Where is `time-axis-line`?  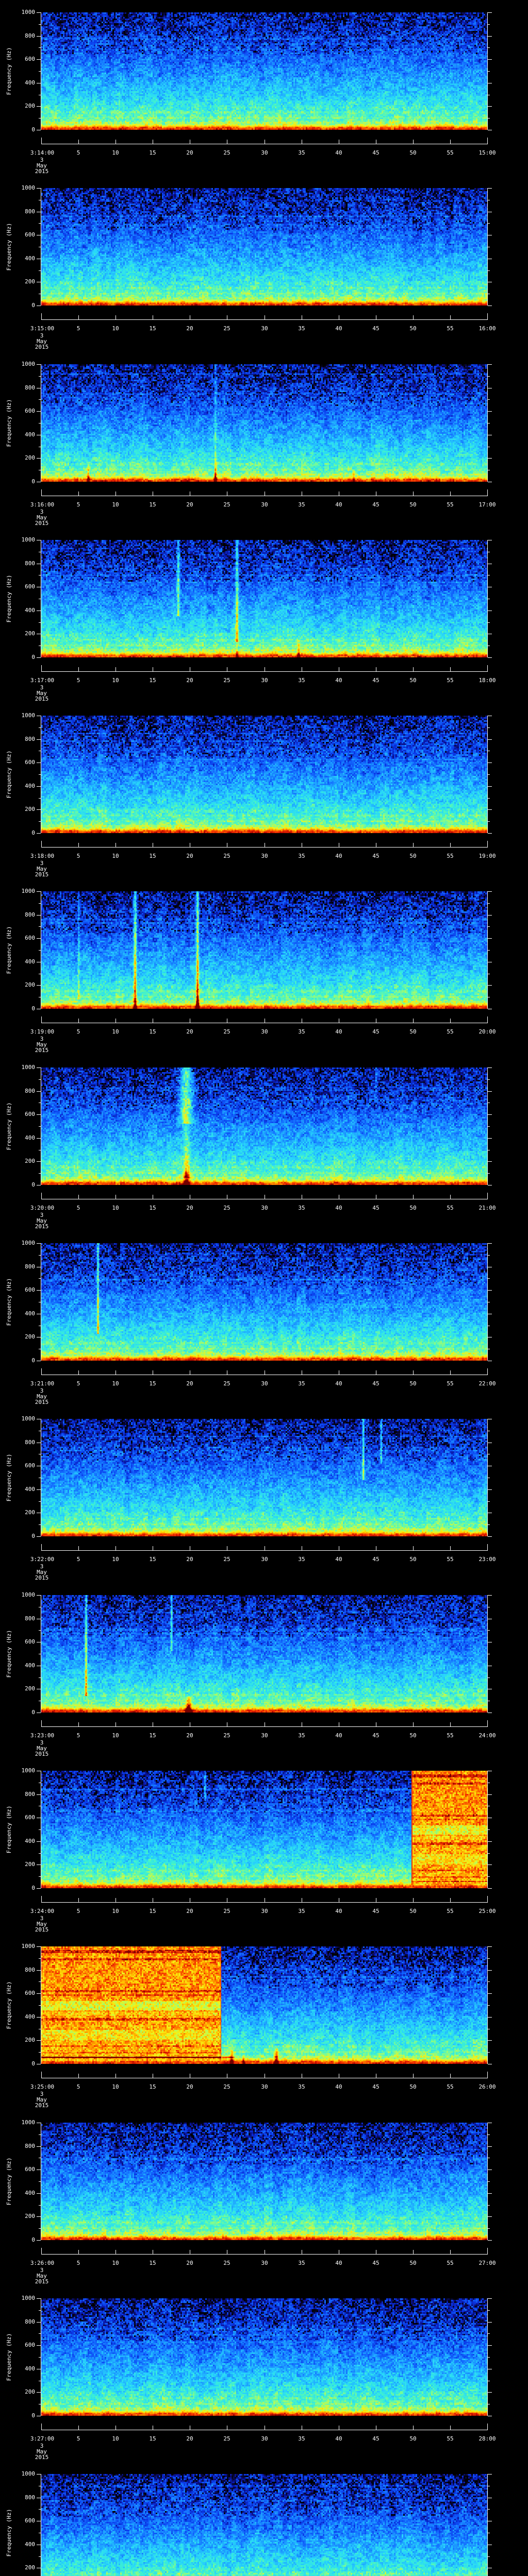
time-axis-line is located at coordinates (264, 671).